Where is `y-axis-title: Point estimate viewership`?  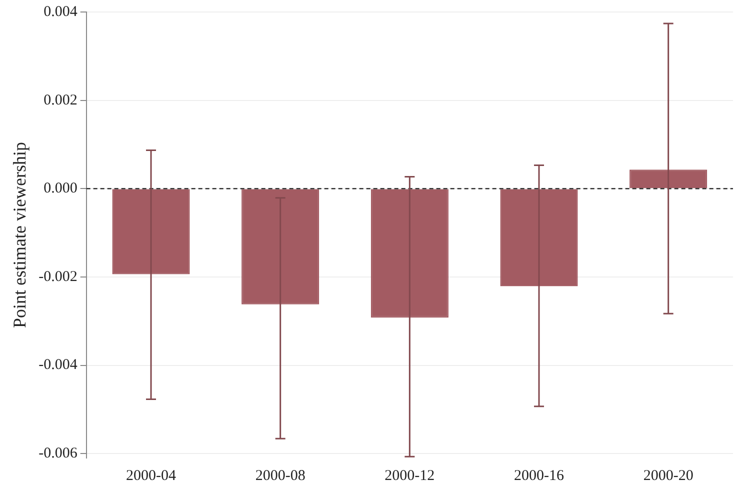 y-axis-title: Point estimate viewership is located at coordinates (20, 235).